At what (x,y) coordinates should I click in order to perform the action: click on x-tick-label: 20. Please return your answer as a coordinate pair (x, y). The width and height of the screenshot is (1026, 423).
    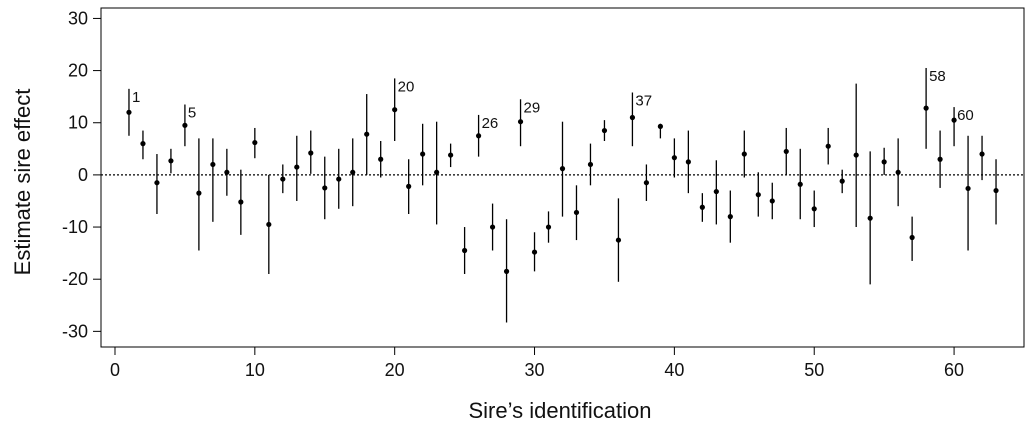
    Looking at the image, I should click on (395, 370).